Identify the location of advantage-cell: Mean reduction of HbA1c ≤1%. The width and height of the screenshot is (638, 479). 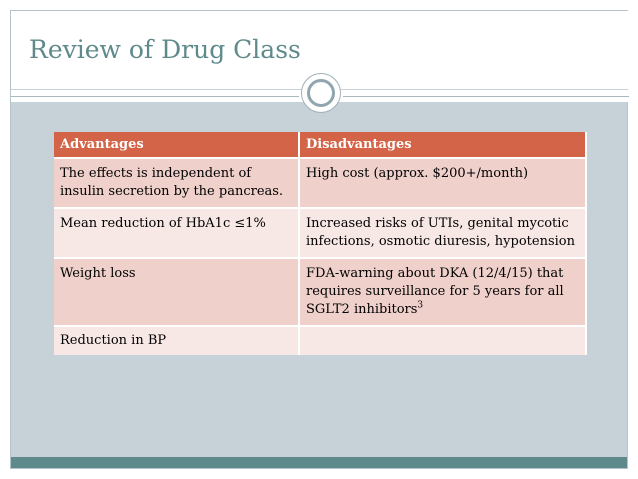
(177, 232).